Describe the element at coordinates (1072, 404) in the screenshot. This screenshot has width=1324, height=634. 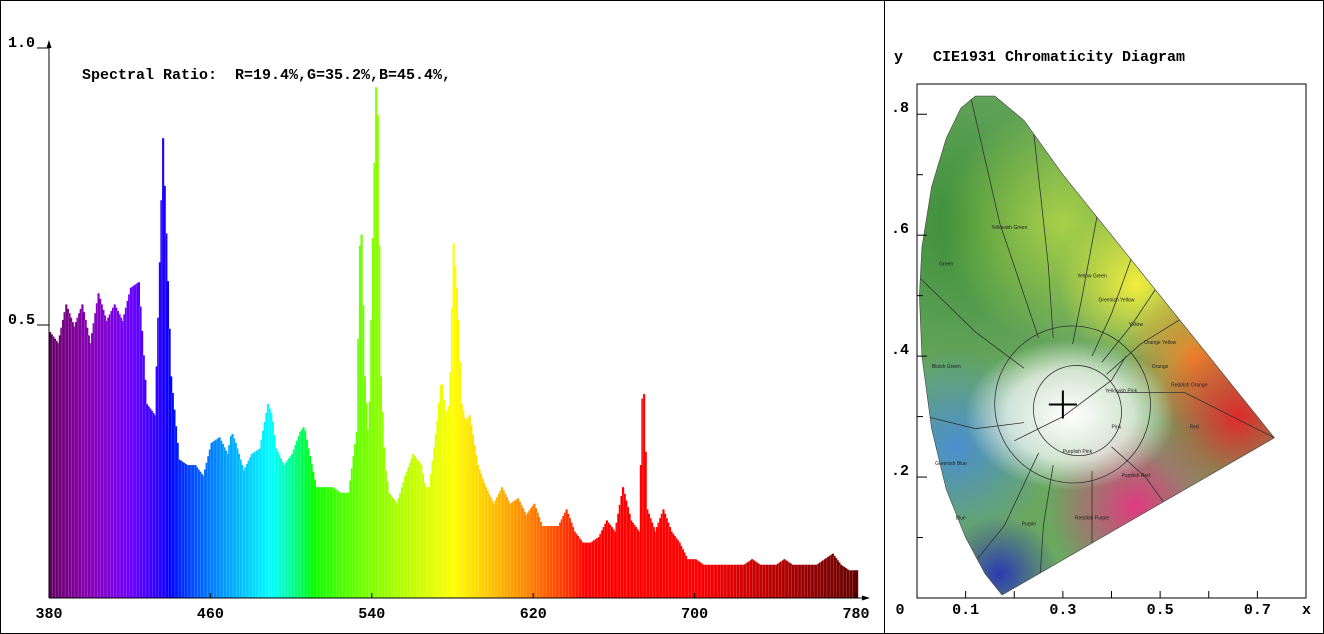
I see `cie-inner-ellipse` at that location.